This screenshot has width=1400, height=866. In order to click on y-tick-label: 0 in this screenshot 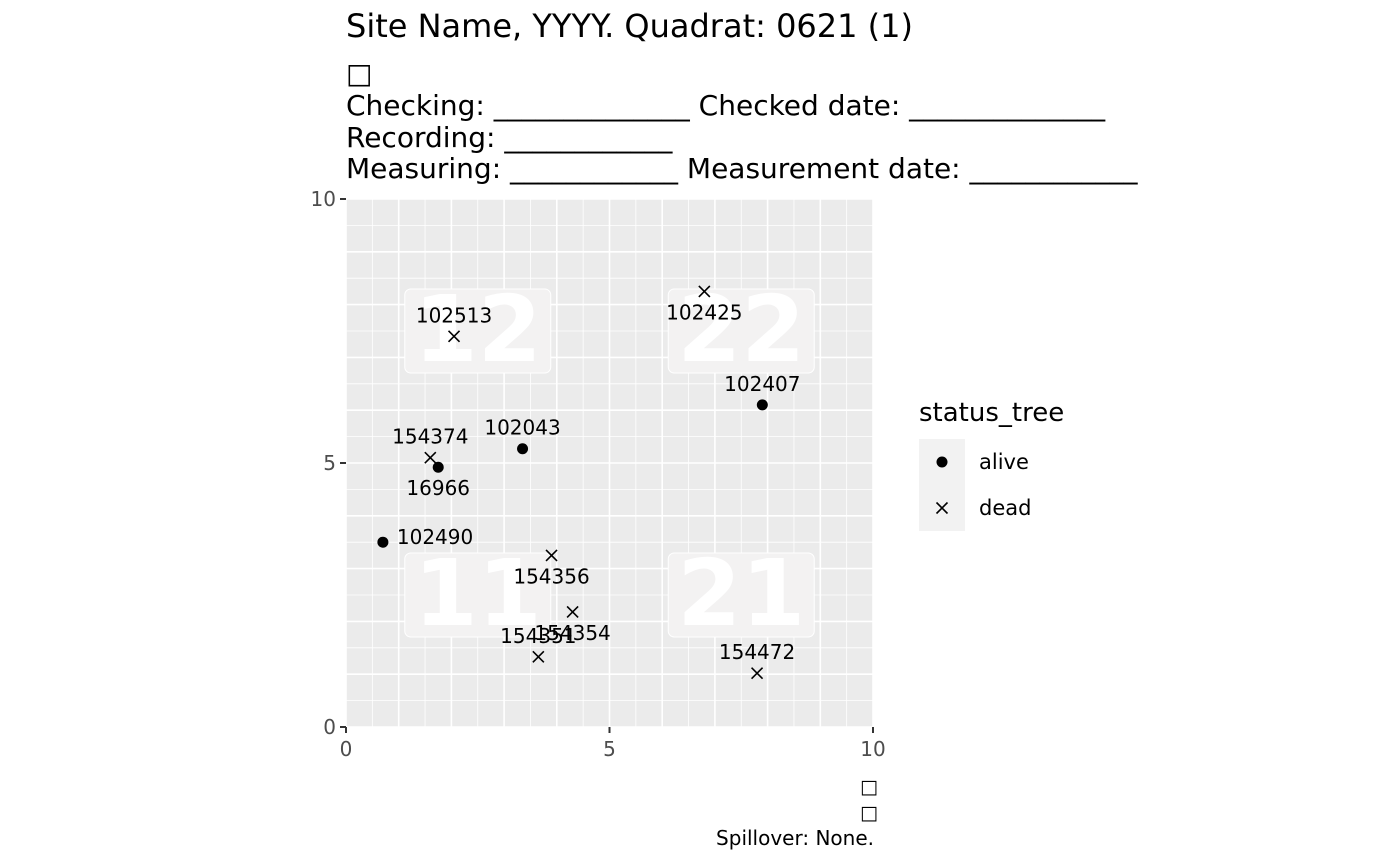, I will do `click(329, 727)`.